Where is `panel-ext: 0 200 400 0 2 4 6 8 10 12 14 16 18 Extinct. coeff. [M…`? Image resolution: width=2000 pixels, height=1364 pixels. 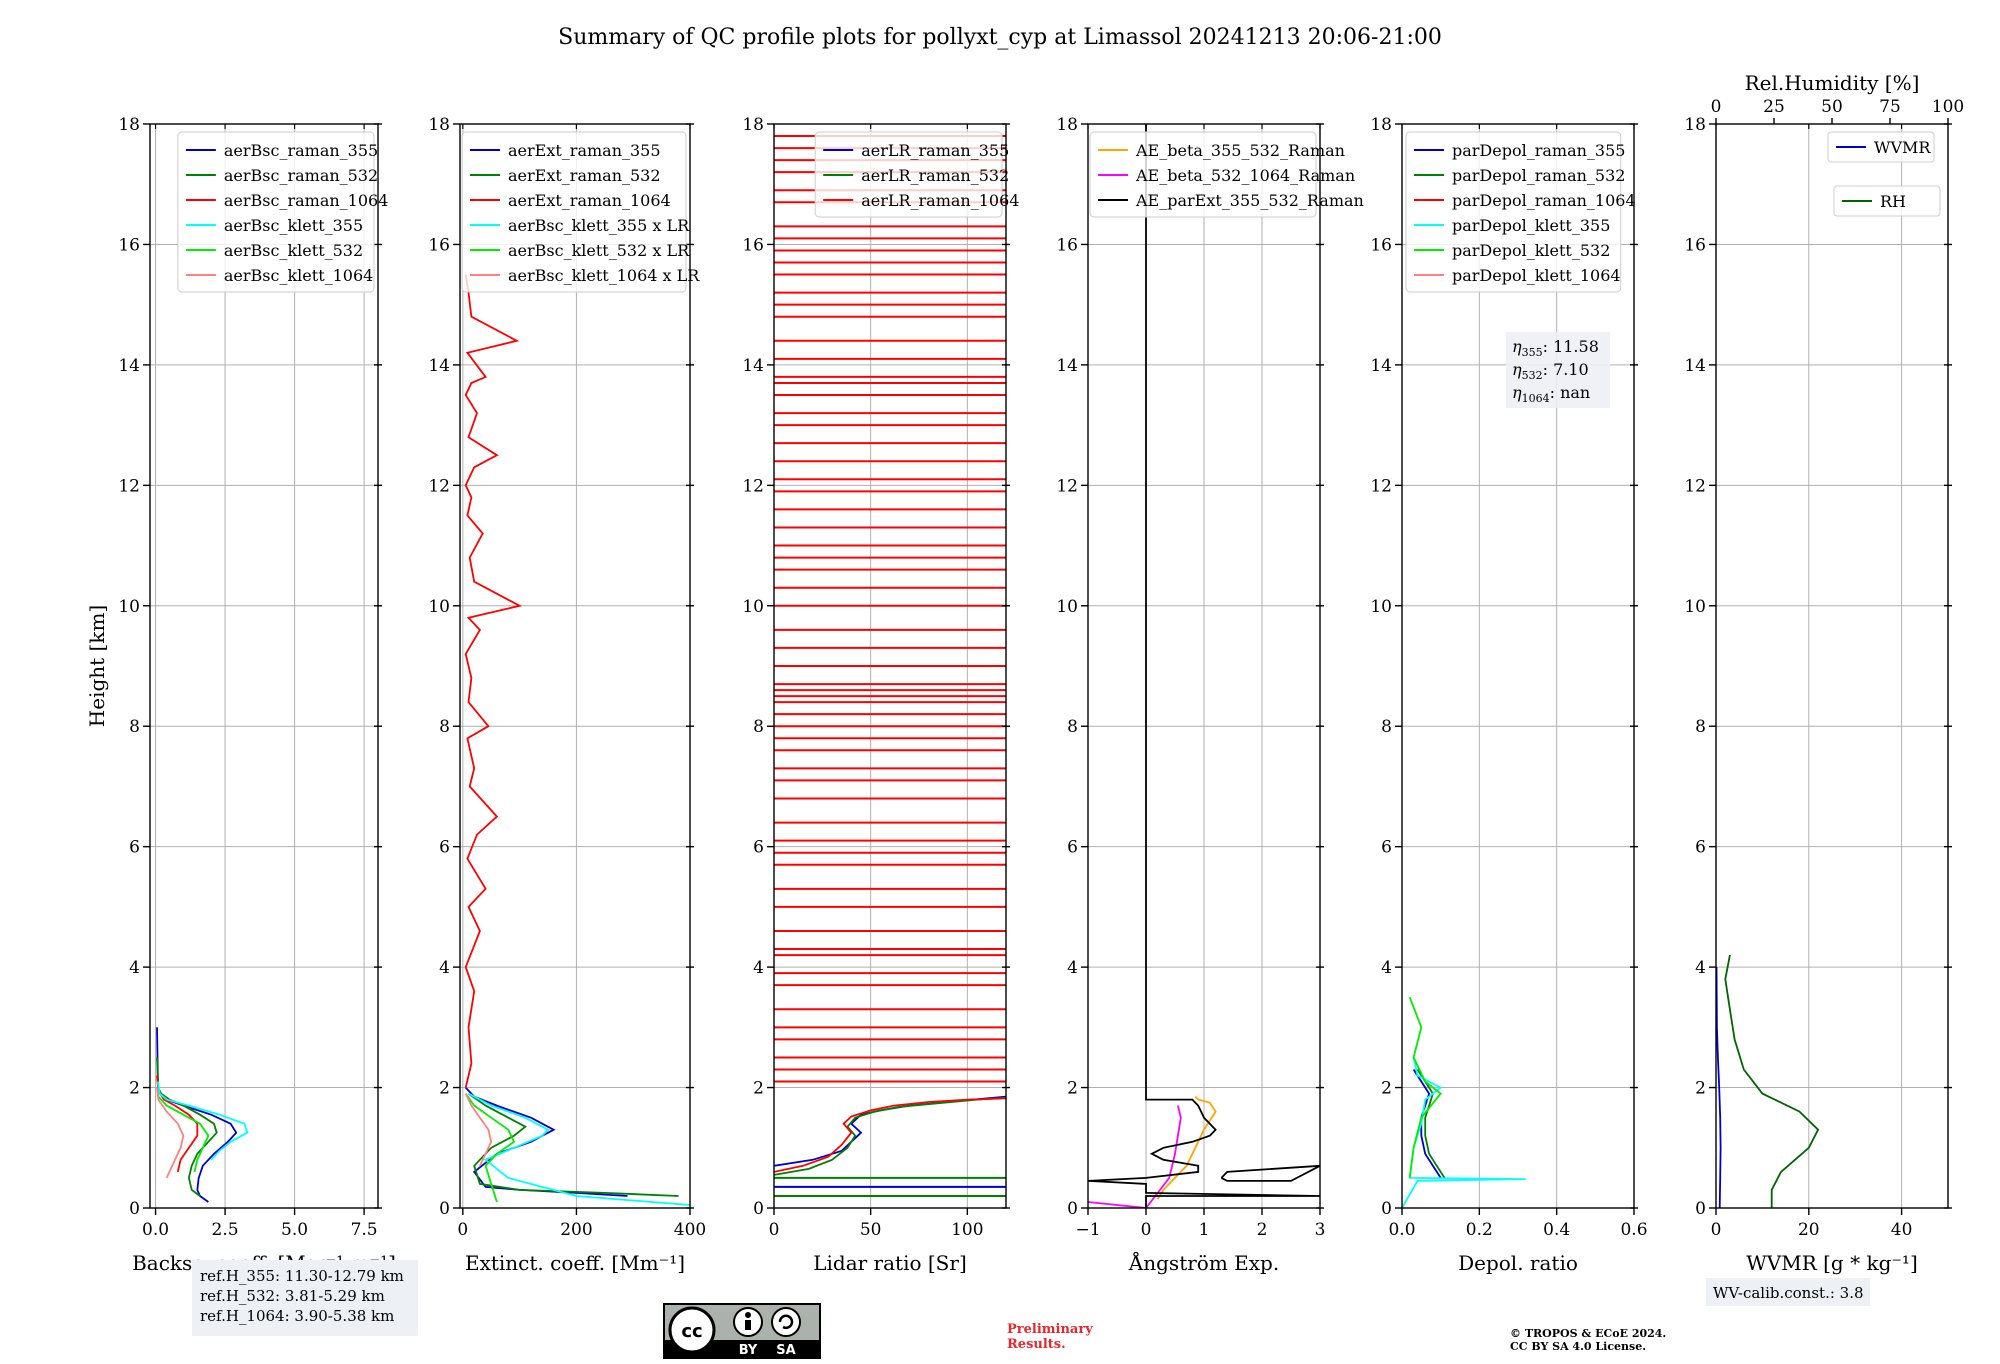 panel-ext: 0 200 400 0 2 4 6 8 10 12 14 16 18 Extinct. coeff. [M… is located at coordinates (567, 695).